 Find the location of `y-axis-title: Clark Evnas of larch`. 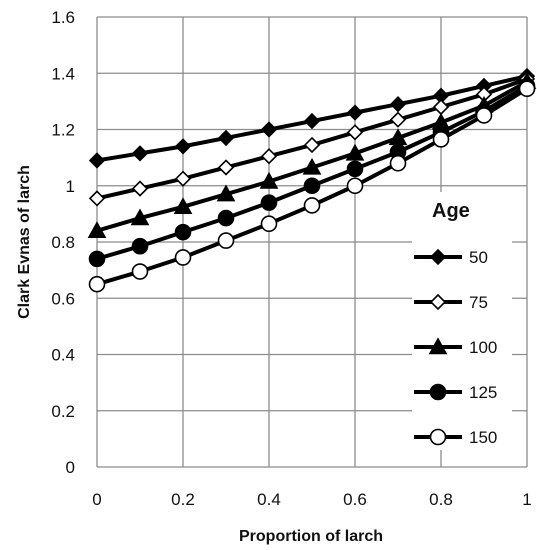

y-axis-title: Clark Evnas of larch is located at coordinates (24, 242).